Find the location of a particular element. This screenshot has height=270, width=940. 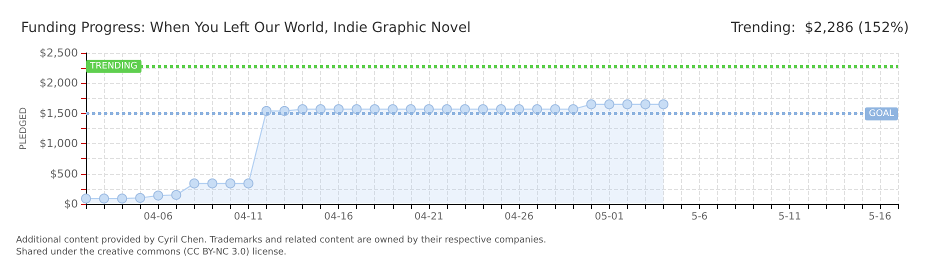

x-tick-label: 5-11 is located at coordinates (790, 217).